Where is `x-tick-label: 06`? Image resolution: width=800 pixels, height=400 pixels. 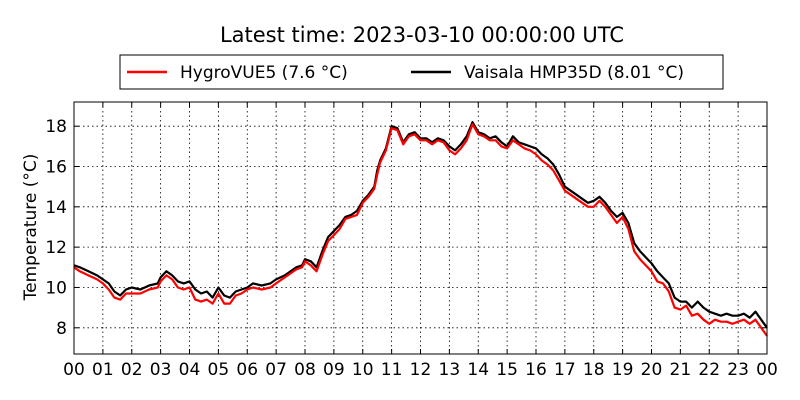
x-tick-label: 06 is located at coordinates (247, 370).